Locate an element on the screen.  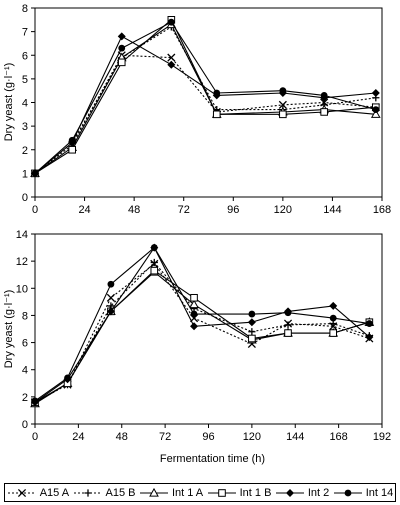
x-axis-label: Fermentation time (h) is located at coordinates (212, 459).